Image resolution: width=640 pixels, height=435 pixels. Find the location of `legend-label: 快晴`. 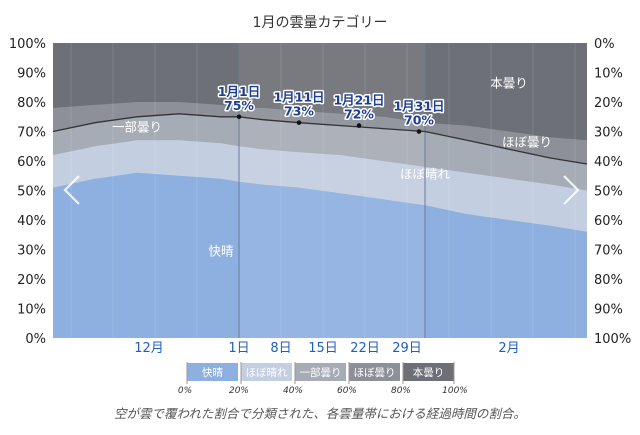

legend-label: 快晴 is located at coordinates (212, 372).